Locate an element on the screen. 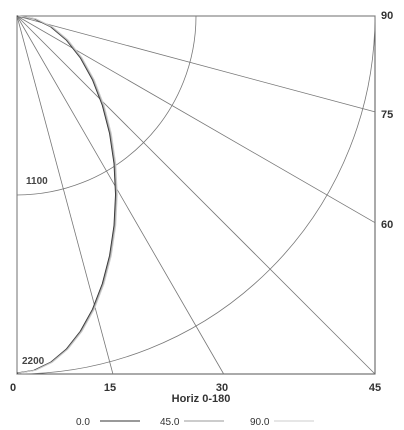 The image size is (404, 430). x-tick-label: 45 is located at coordinates (375, 388).